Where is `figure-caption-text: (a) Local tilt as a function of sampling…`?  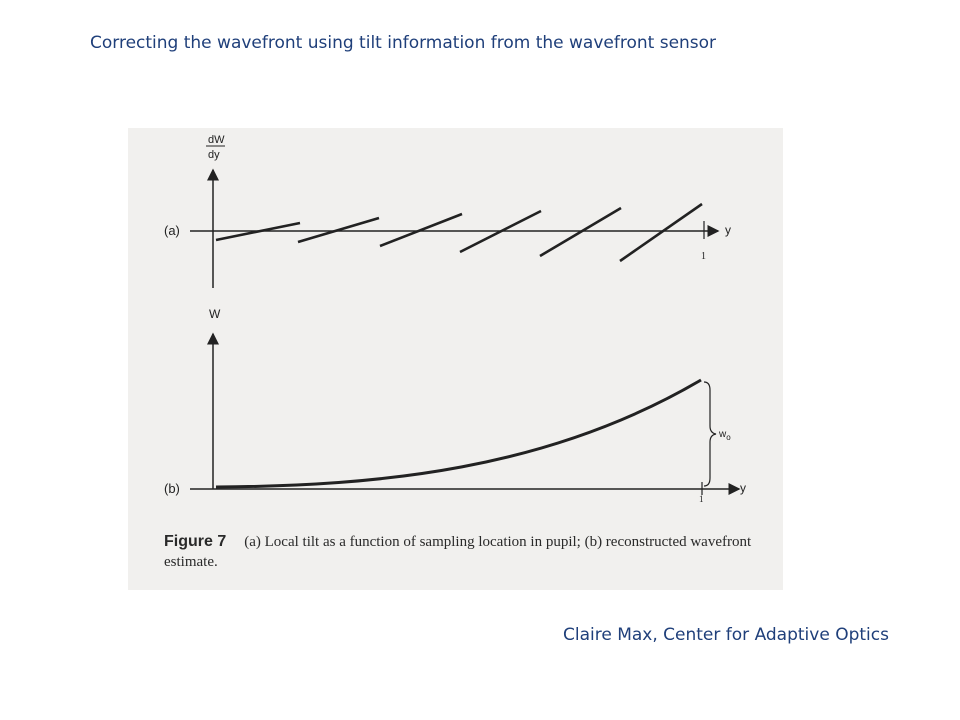 figure-caption-text: (a) Local tilt as a function of sampling… is located at coordinates (458, 552).